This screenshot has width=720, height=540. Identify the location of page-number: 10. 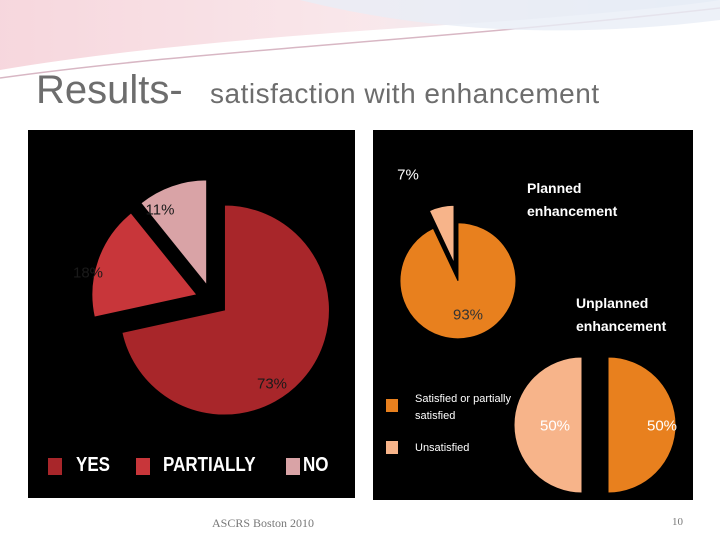
(677, 522).